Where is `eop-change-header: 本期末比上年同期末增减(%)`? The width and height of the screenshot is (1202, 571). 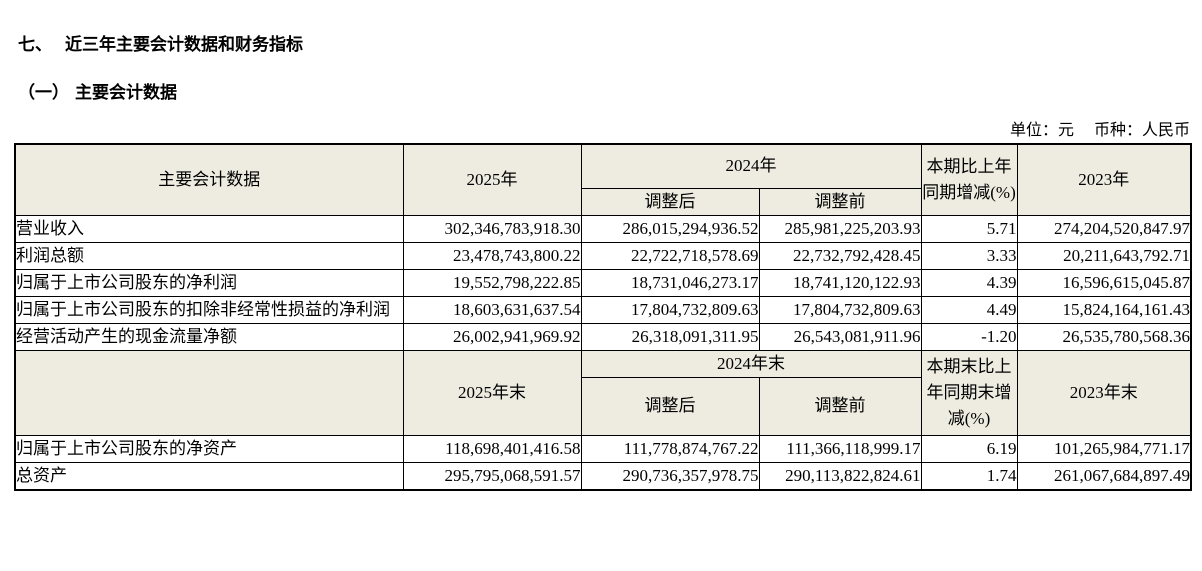 eop-change-header: 本期末比上年同期末增减(%) is located at coordinates (969, 392).